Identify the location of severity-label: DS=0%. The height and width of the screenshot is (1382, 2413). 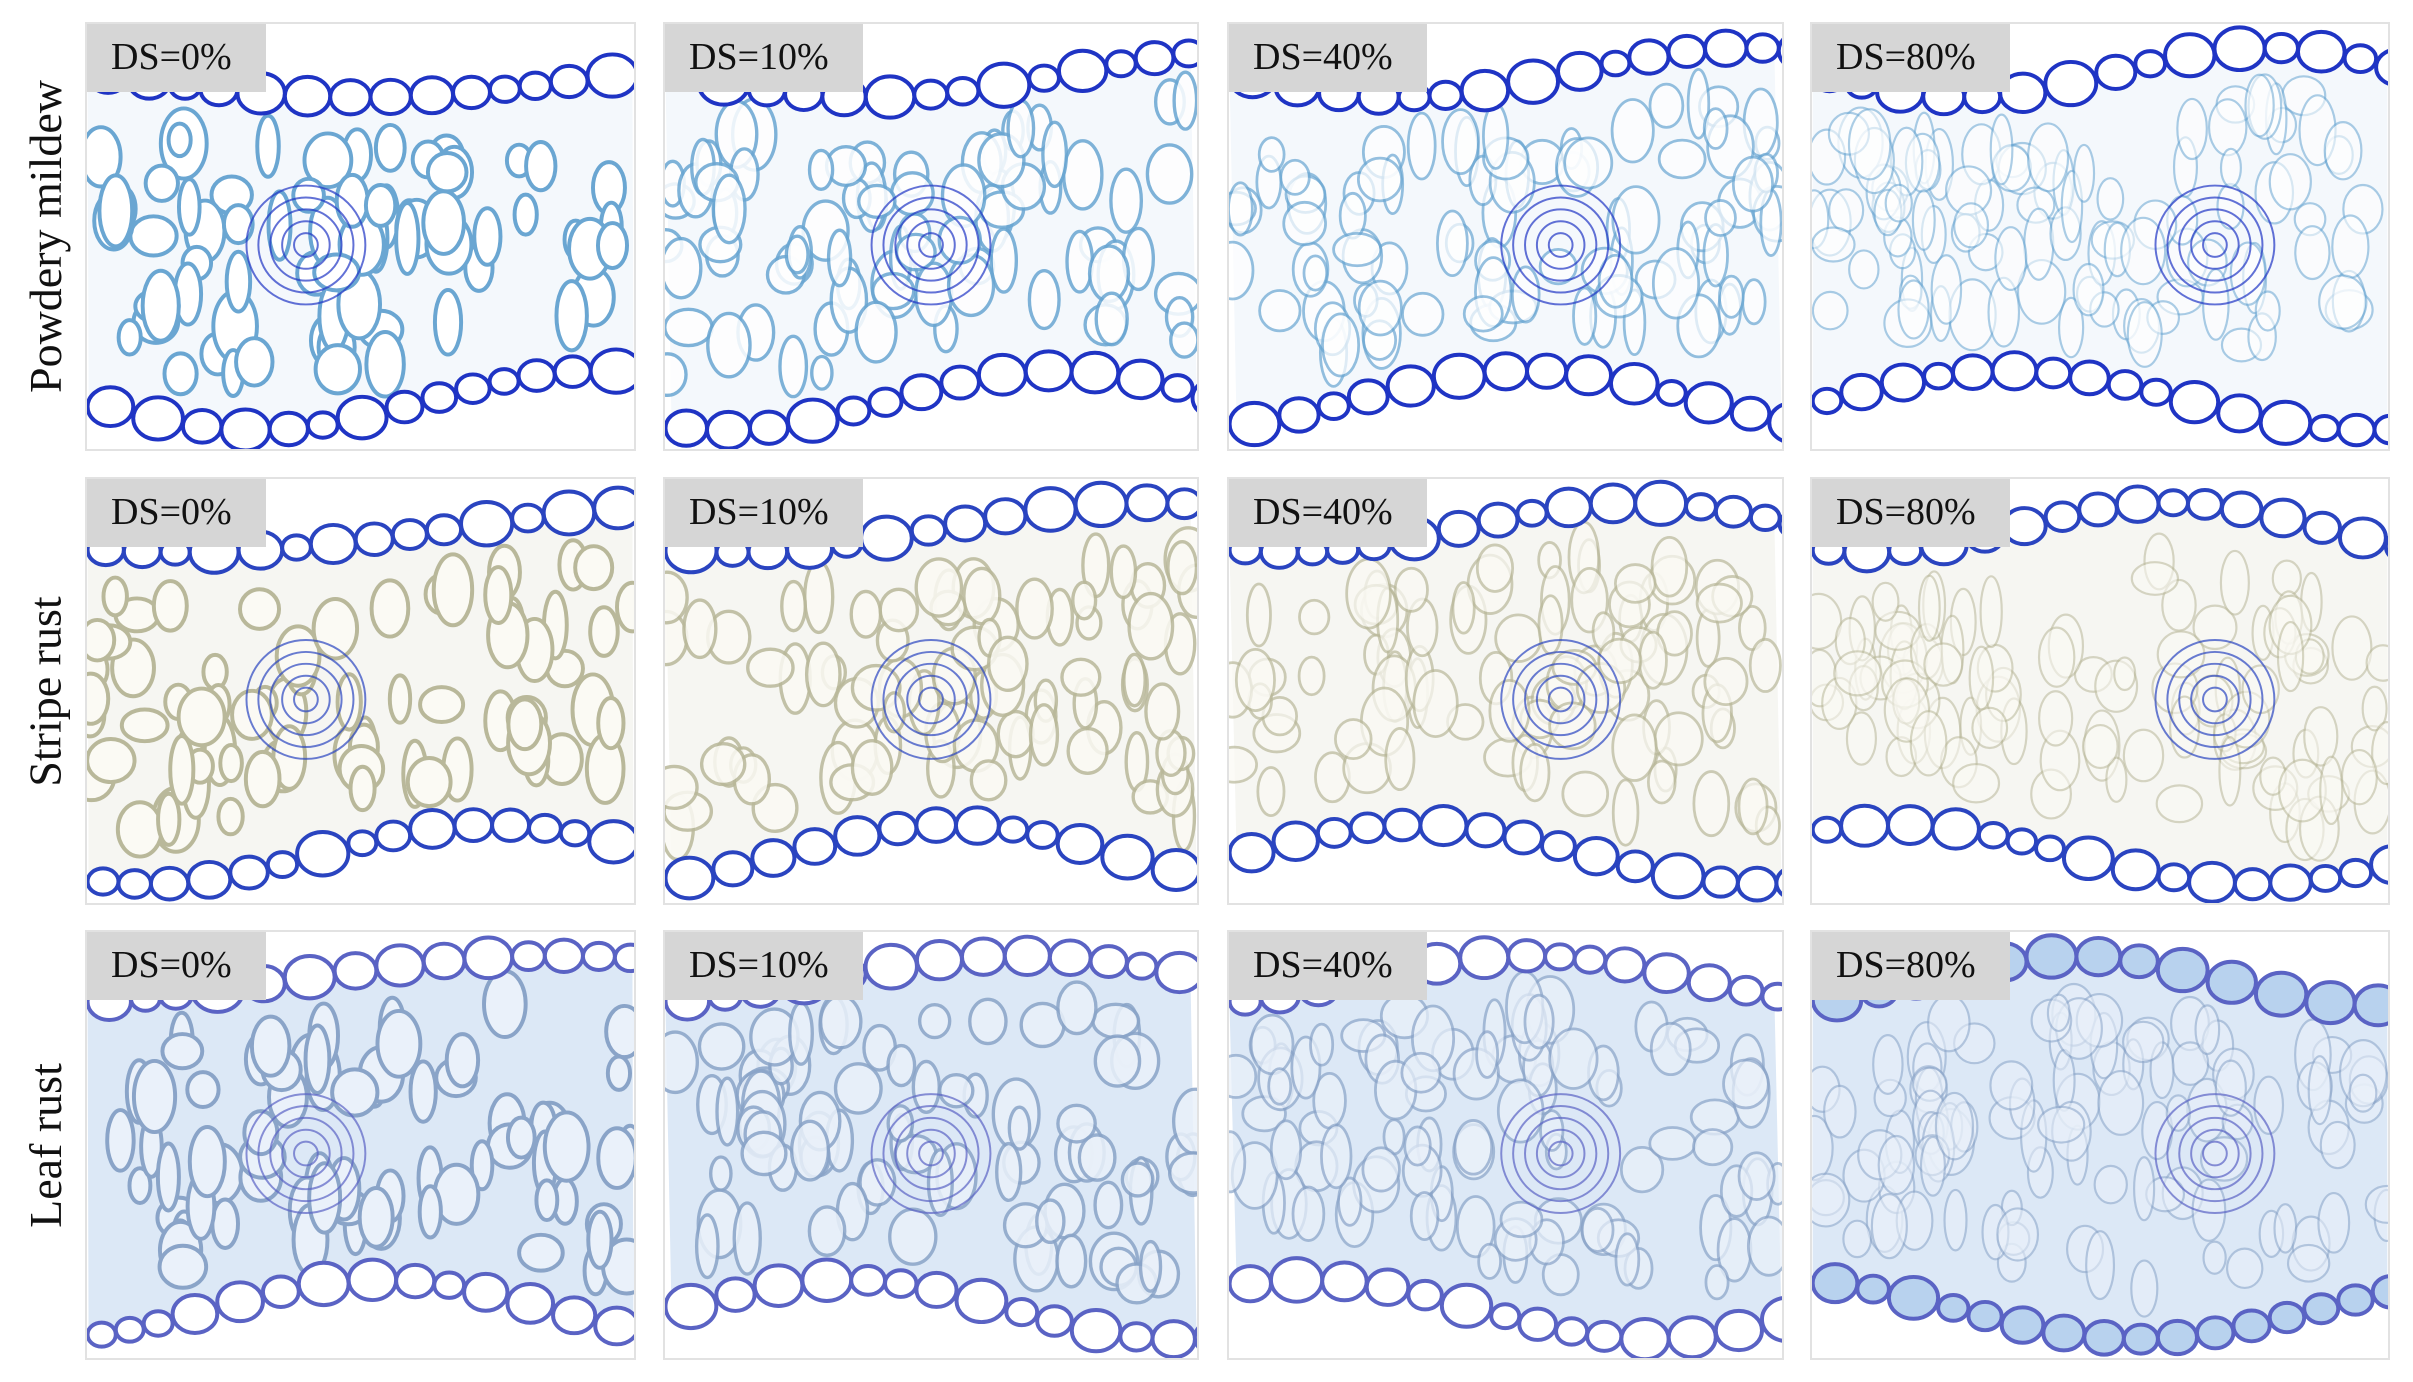
(176, 58).